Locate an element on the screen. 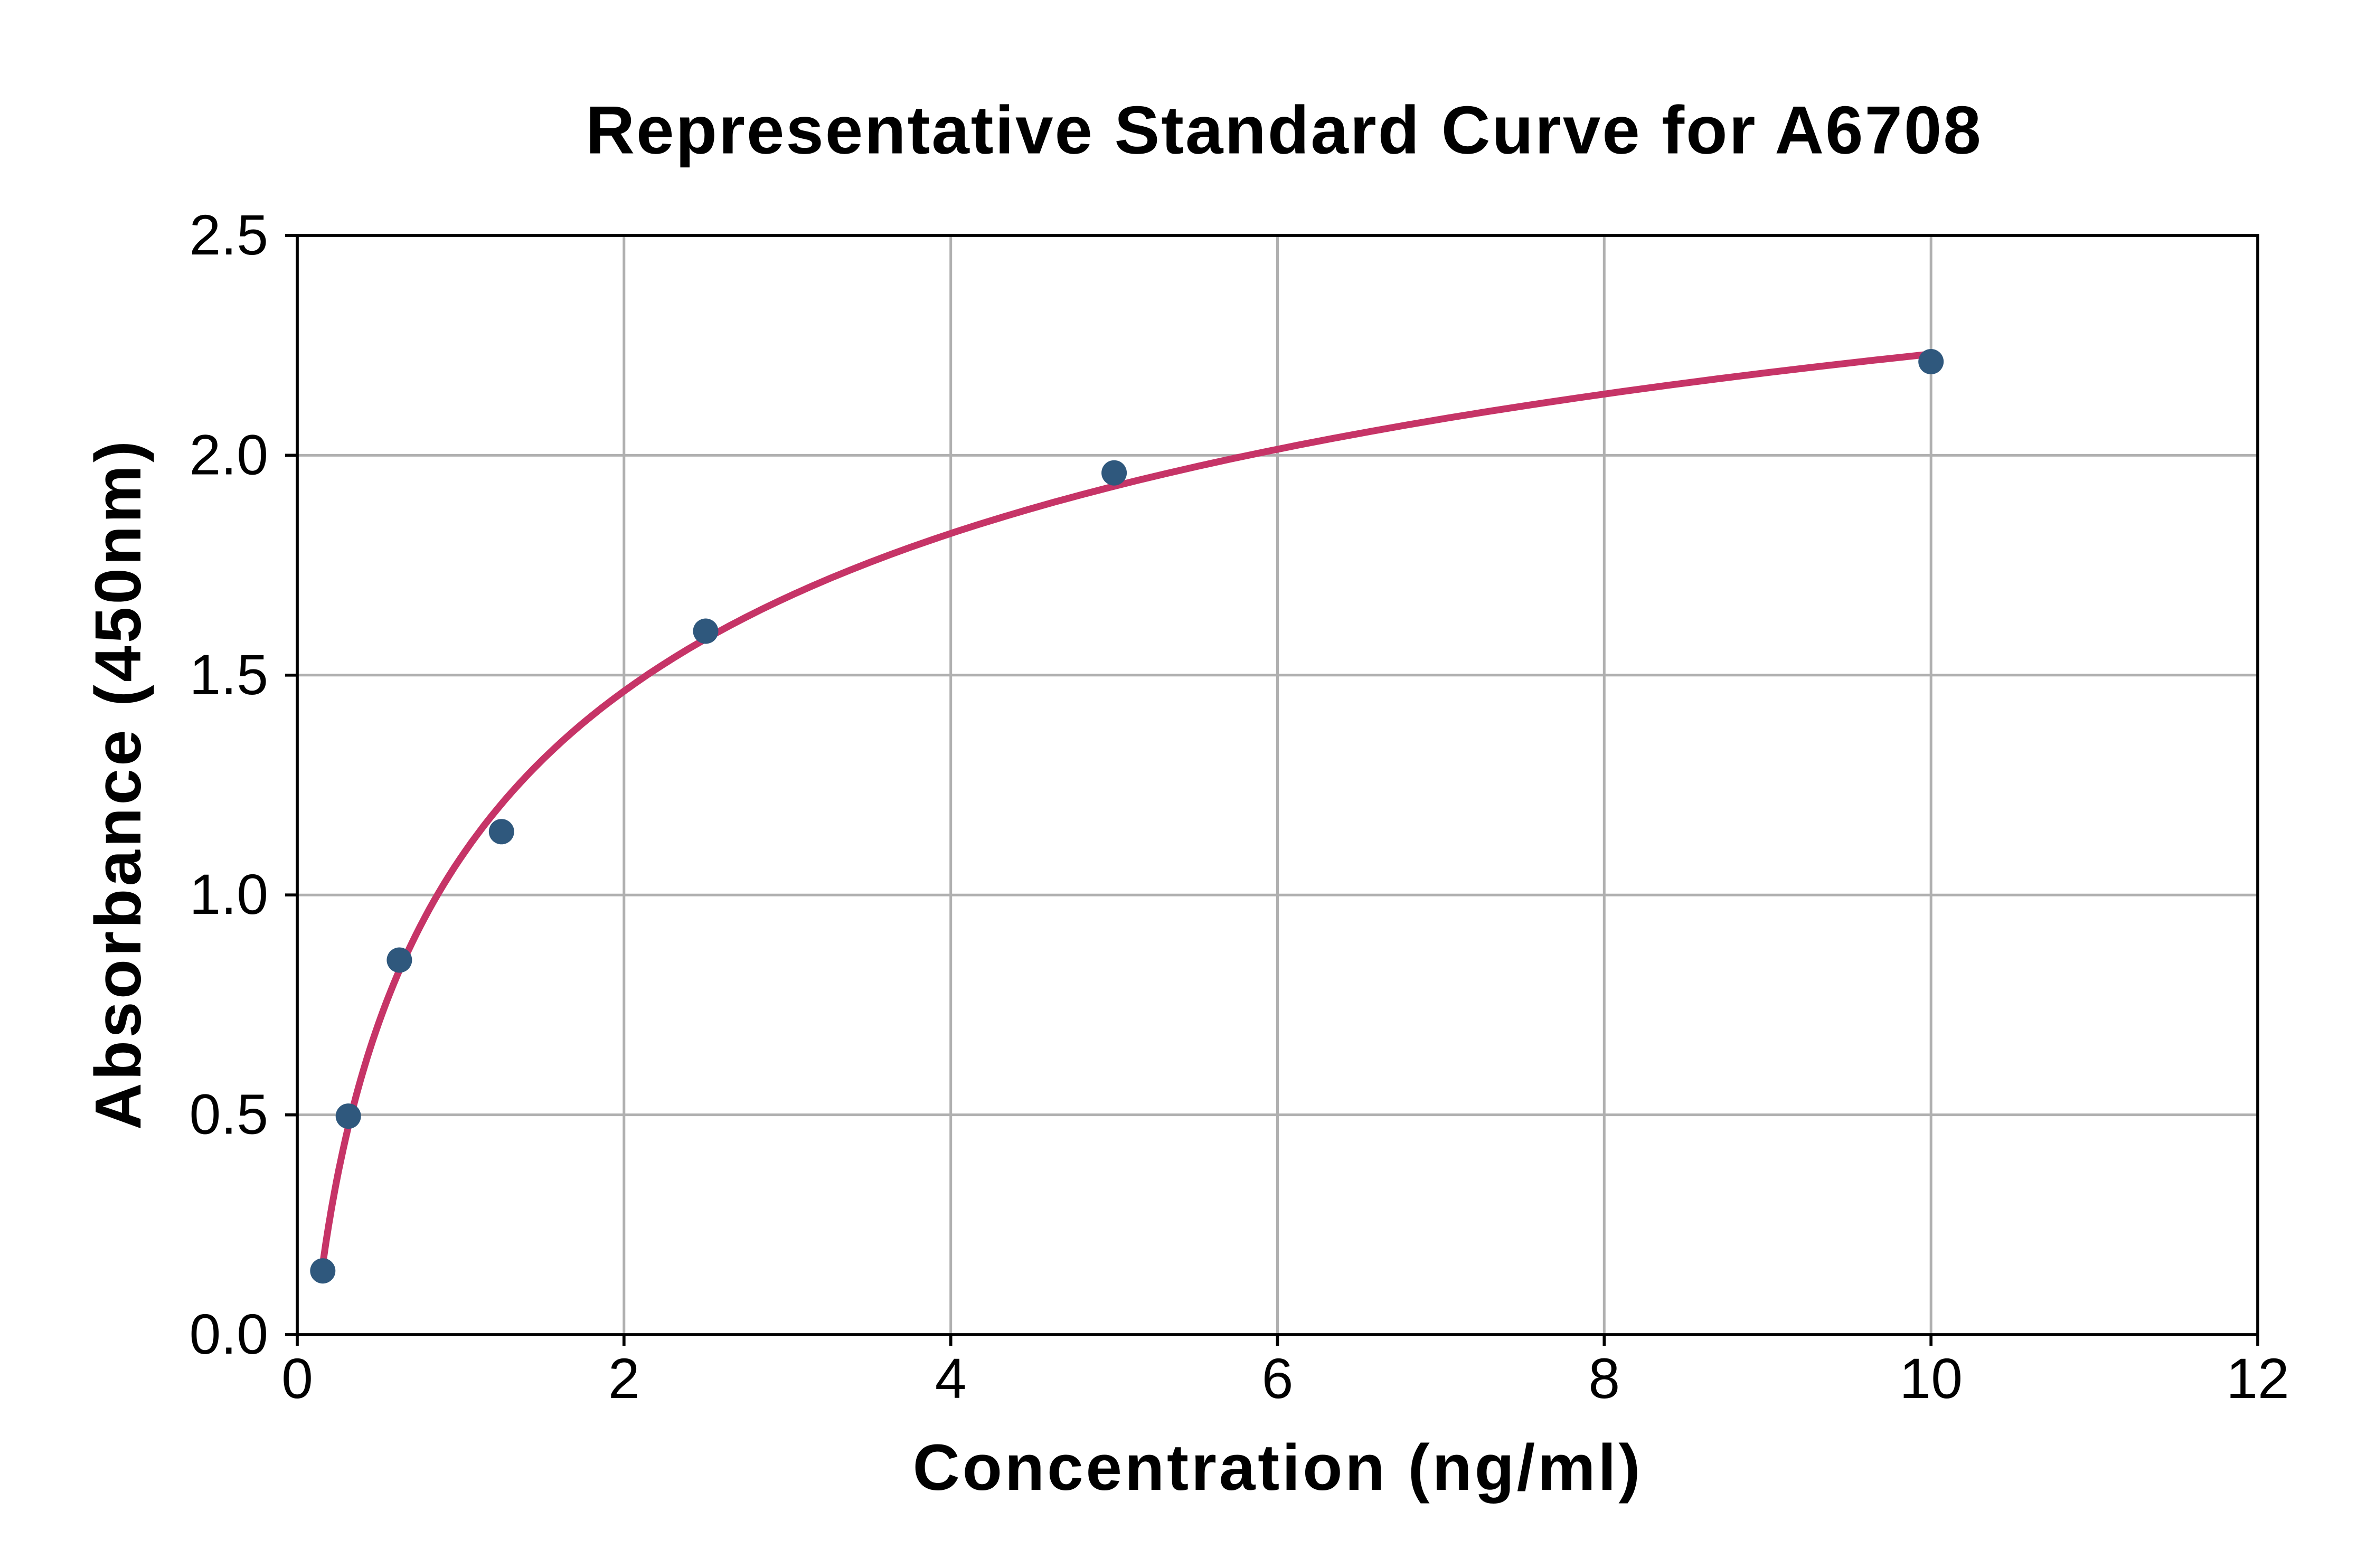 The image size is (2376, 1568). svg-text: Absorbance (450nm) is located at coordinates (119, 784).